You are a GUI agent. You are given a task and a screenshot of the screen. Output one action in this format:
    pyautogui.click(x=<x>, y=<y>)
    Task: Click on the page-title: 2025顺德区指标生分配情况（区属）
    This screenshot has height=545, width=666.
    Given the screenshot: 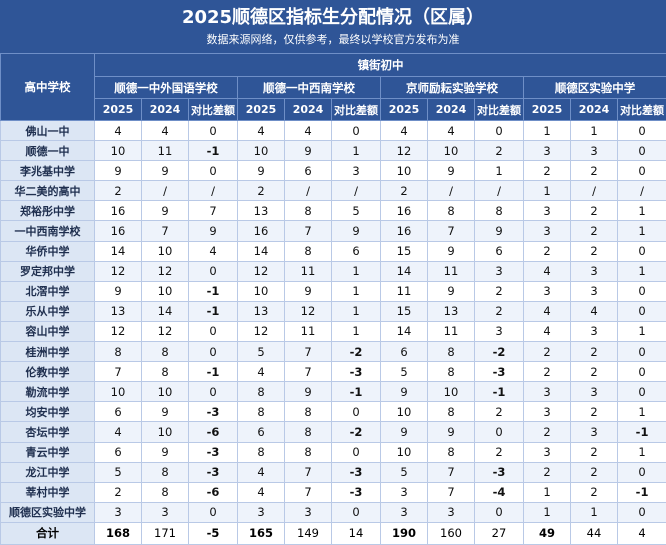 What is the action you would take?
    pyautogui.click(x=333, y=16)
    